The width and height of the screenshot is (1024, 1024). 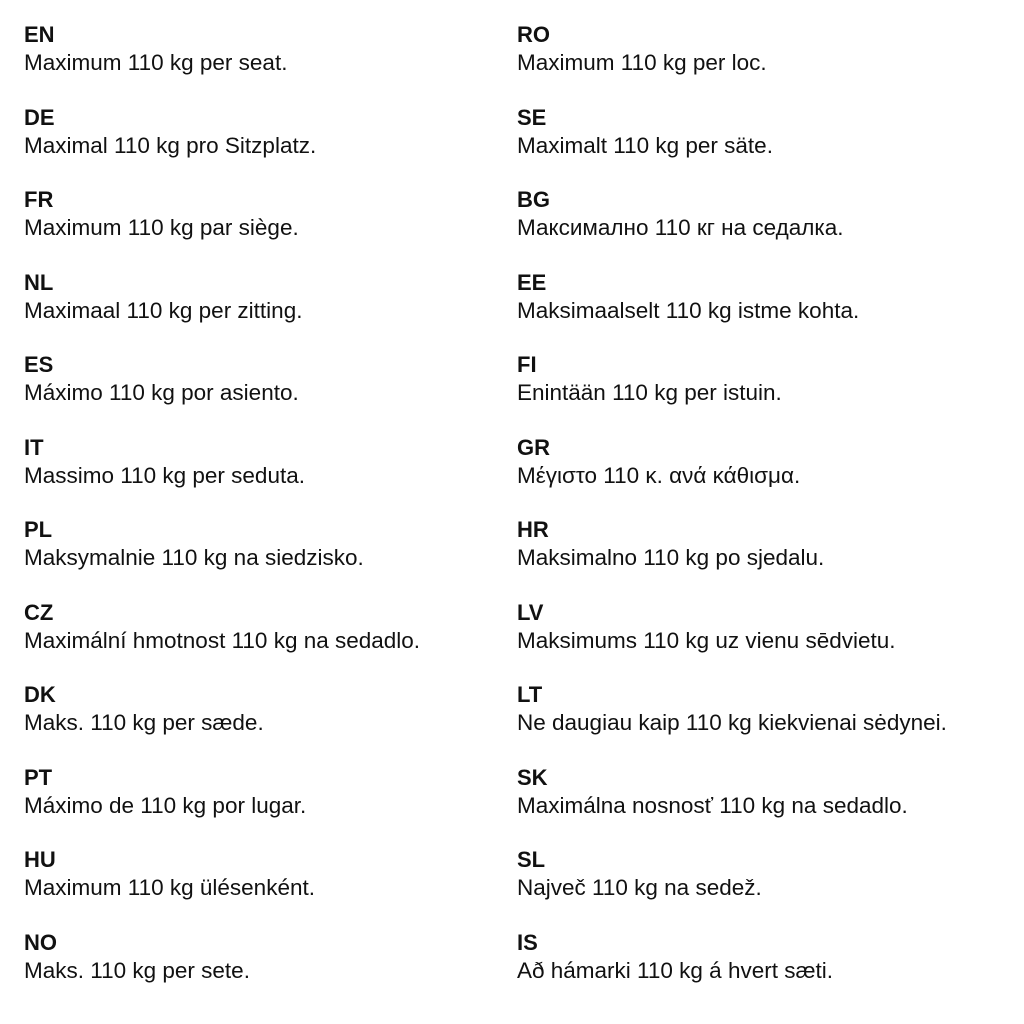 I want to click on language-entry: NL Maximaal 110 kg per zitting., so click(x=222, y=310).